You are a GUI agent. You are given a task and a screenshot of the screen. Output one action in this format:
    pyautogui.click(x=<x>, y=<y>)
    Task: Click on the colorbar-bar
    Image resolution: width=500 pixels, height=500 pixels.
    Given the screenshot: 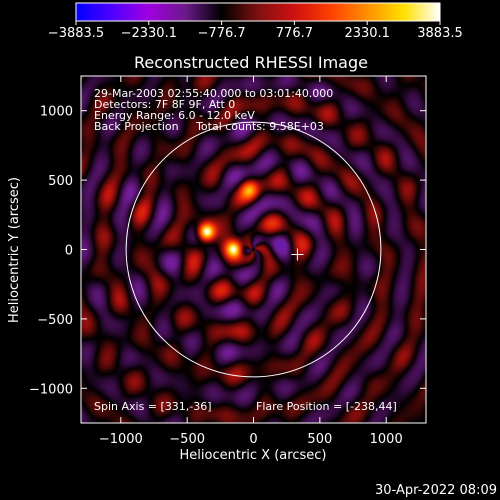 What is the action you would take?
    pyautogui.click(x=258, y=12)
    